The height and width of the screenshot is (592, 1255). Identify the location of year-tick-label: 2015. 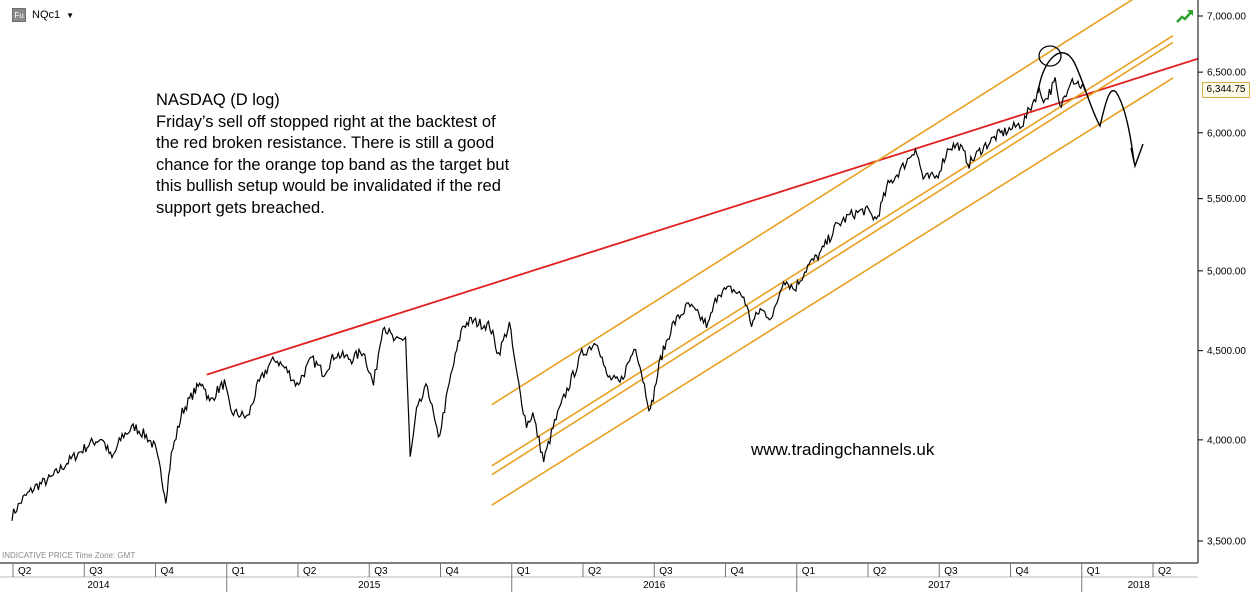
(369, 585).